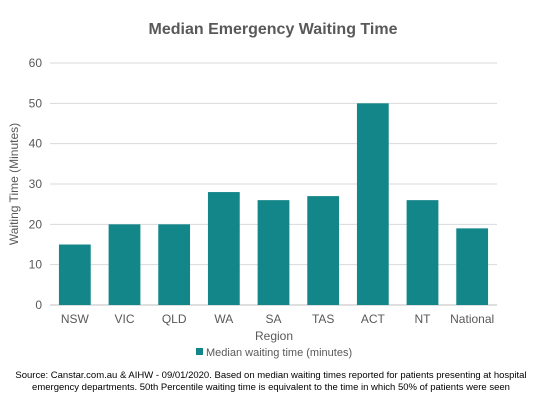  Describe the element at coordinates (36, 103) in the screenshot. I see `y-tick-label: 50` at that location.